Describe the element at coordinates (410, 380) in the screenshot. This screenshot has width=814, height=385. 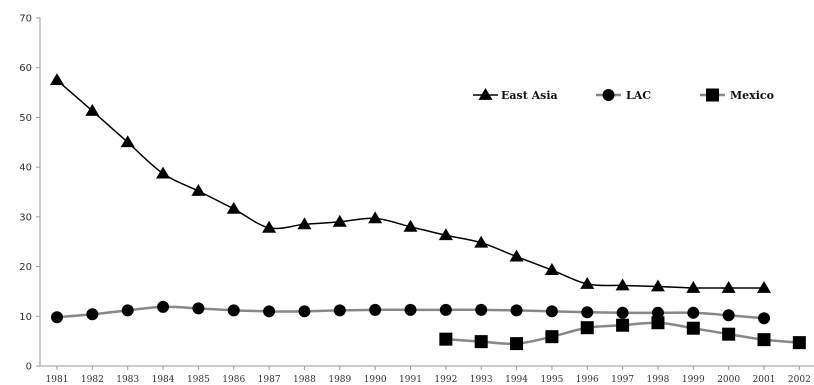
I see `x-tick-label: 1991` at that location.